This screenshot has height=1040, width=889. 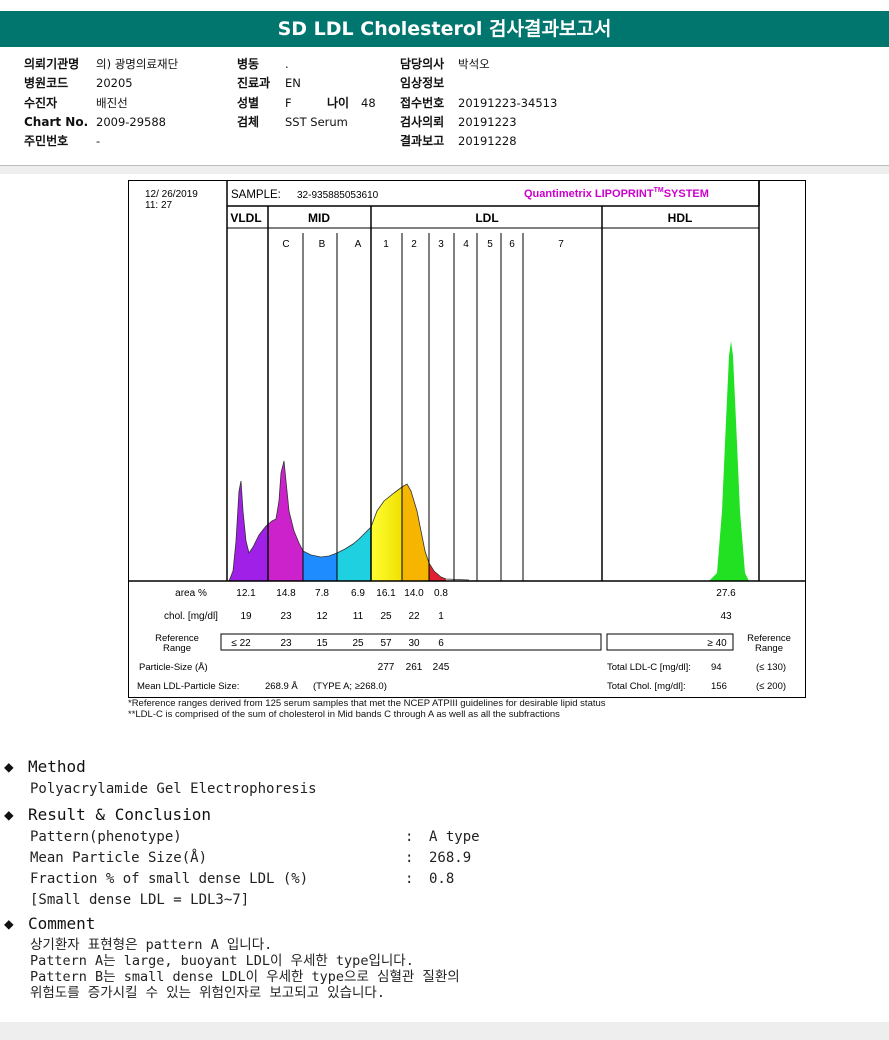 What do you see at coordinates (287, 64) in the screenshot?
I see `info-value: .` at bounding box center [287, 64].